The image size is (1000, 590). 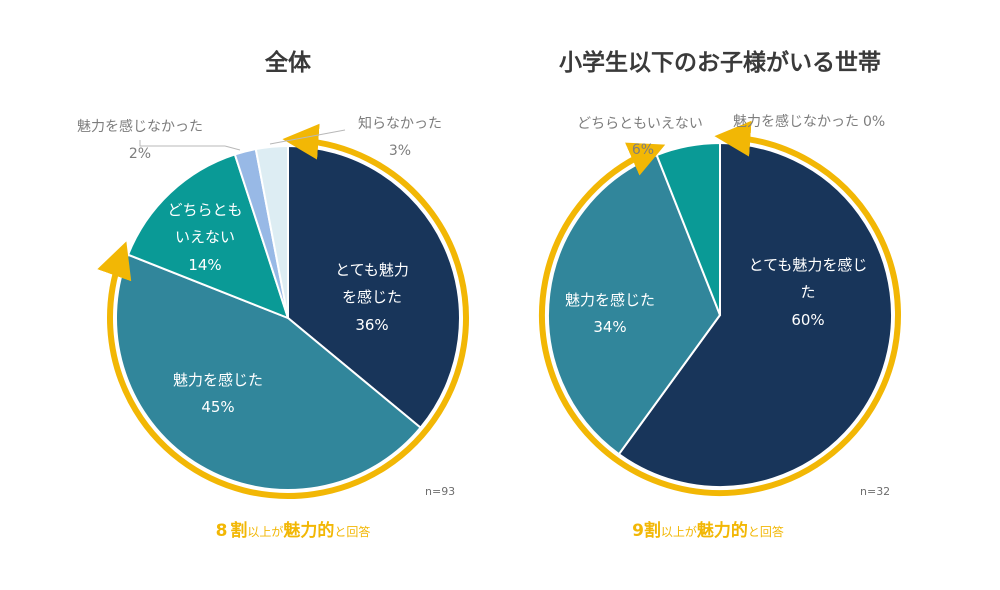 What do you see at coordinates (217, 407) in the screenshot?
I see `slice-value-label: 45%` at bounding box center [217, 407].